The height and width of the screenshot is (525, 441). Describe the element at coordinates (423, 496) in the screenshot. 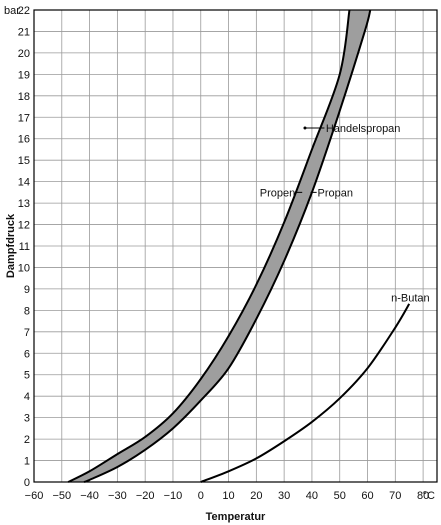

I see `x-tick-label: 80` at that location.